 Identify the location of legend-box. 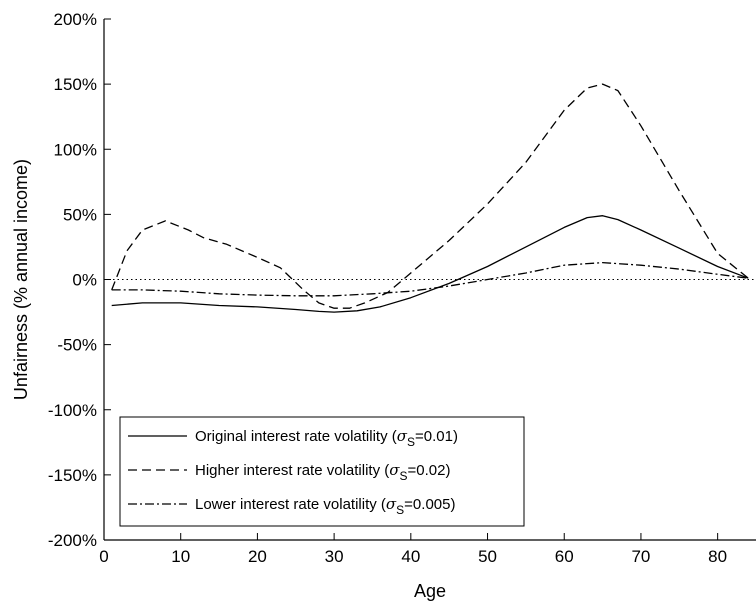
(322, 471).